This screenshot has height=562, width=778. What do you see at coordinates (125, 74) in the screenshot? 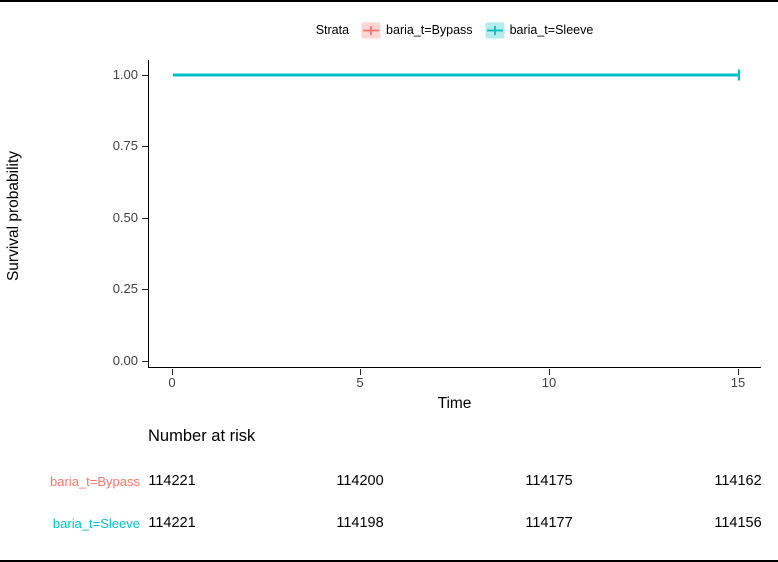
I see `y-tick-label: 1.00` at bounding box center [125, 74].